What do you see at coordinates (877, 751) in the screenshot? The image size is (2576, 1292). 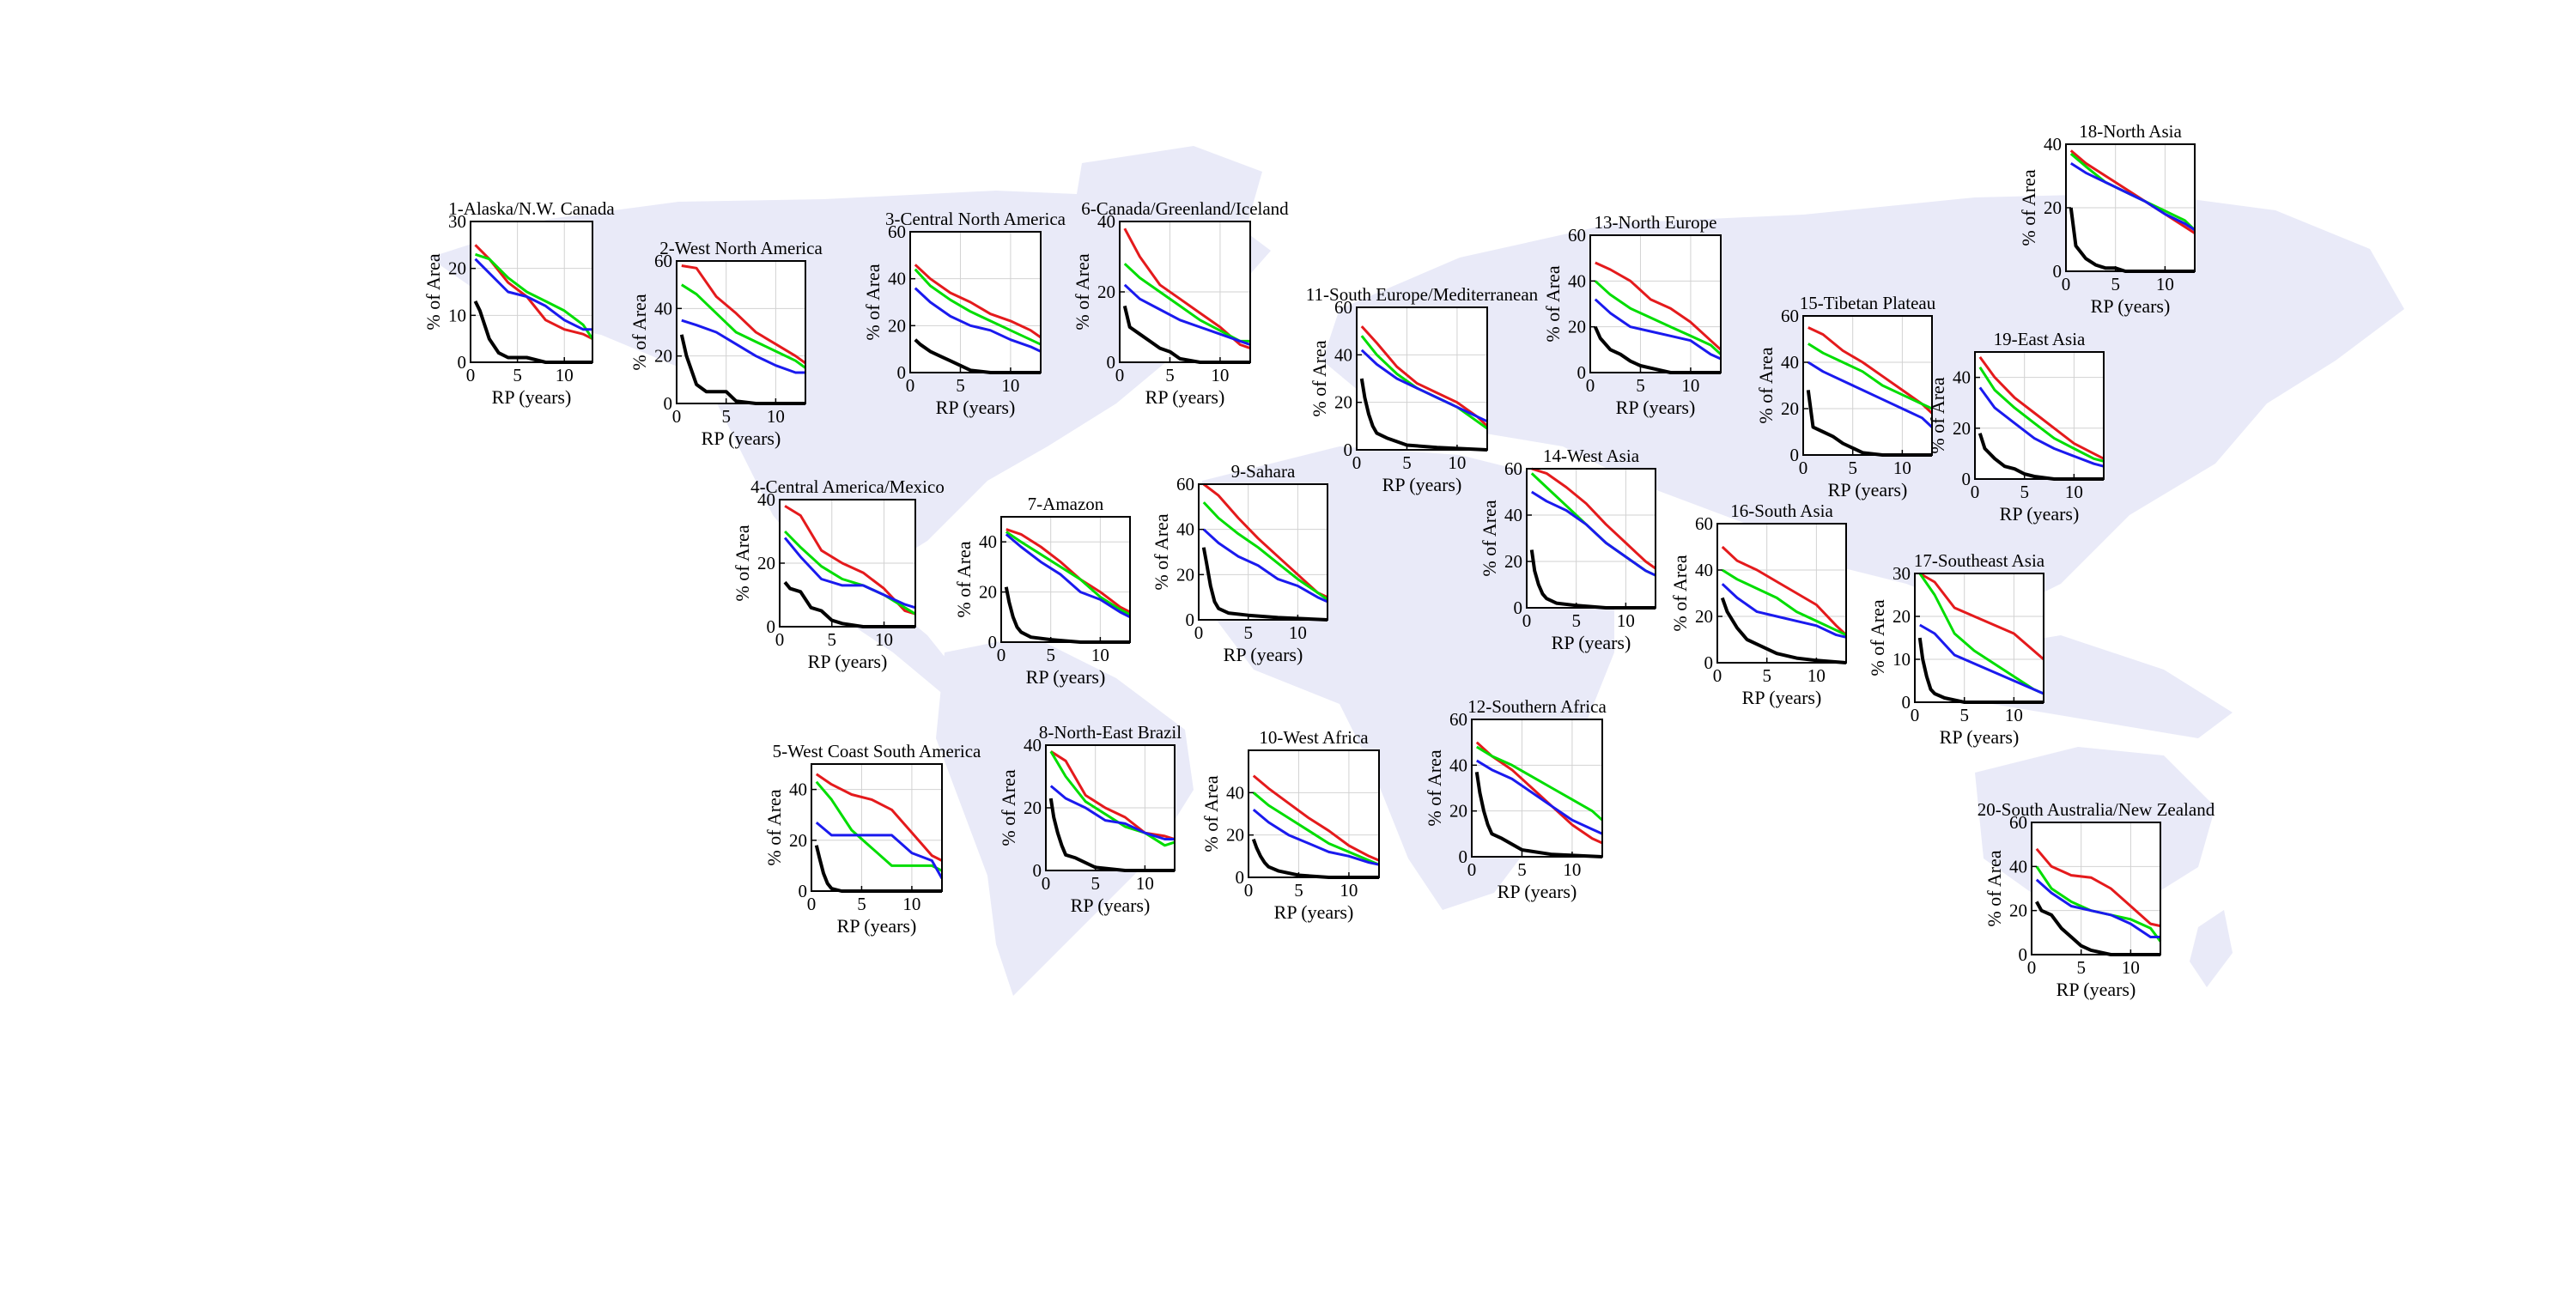 I see `chart-title: 5-West Coast South America` at bounding box center [877, 751].